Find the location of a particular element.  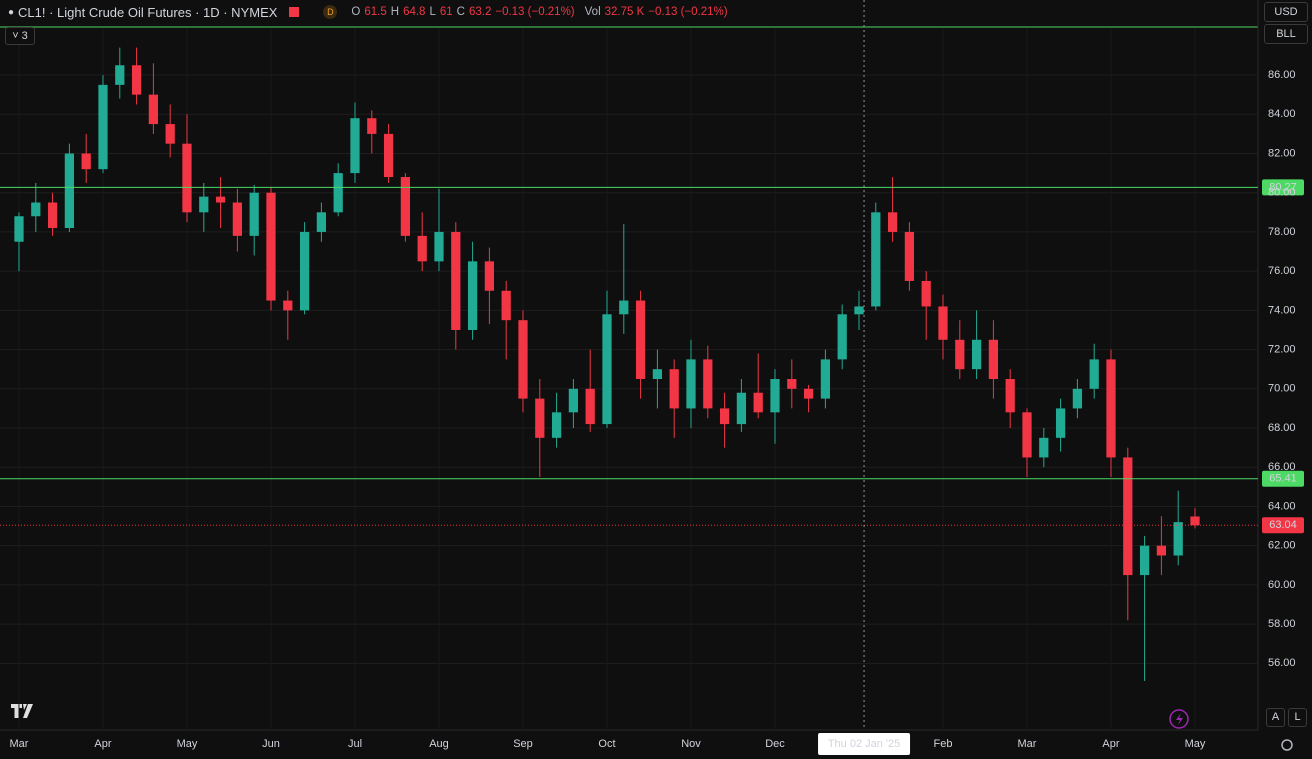

y-tick-label: 66.00 is located at coordinates (1282, 467).